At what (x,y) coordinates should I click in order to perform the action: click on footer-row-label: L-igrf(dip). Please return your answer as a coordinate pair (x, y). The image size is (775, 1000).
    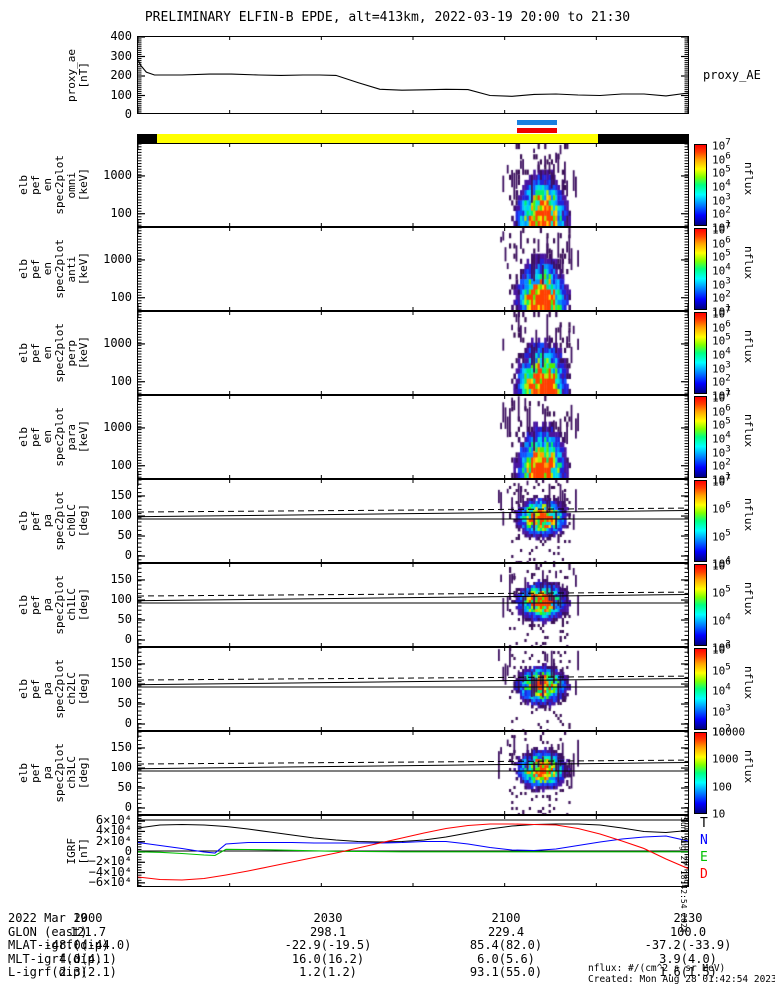
    Looking at the image, I should click on (48, 972).